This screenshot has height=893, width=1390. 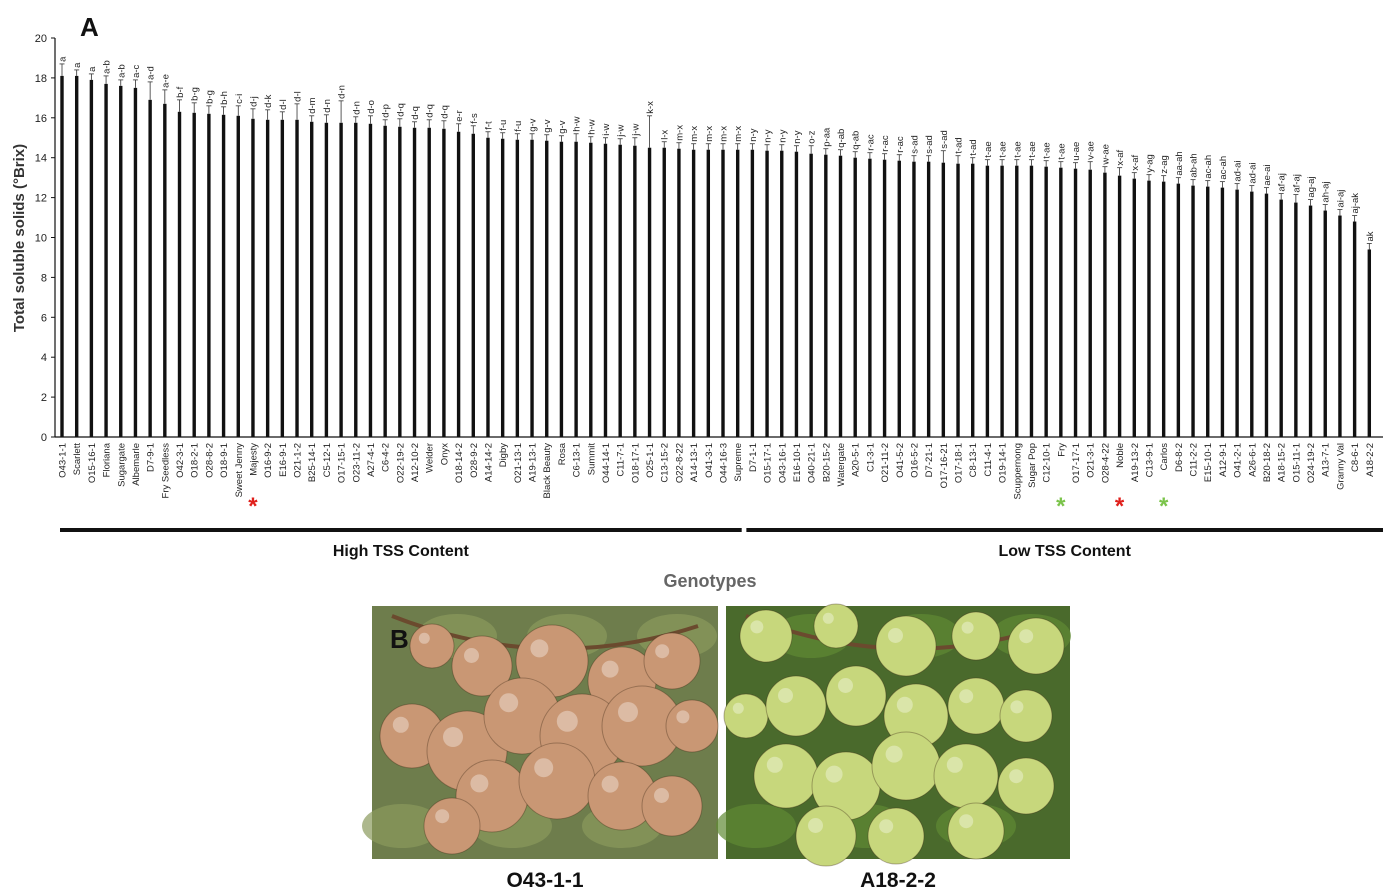 What do you see at coordinates (826, 137) in the screenshot?
I see `significance-letter: p-aa` at bounding box center [826, 137].